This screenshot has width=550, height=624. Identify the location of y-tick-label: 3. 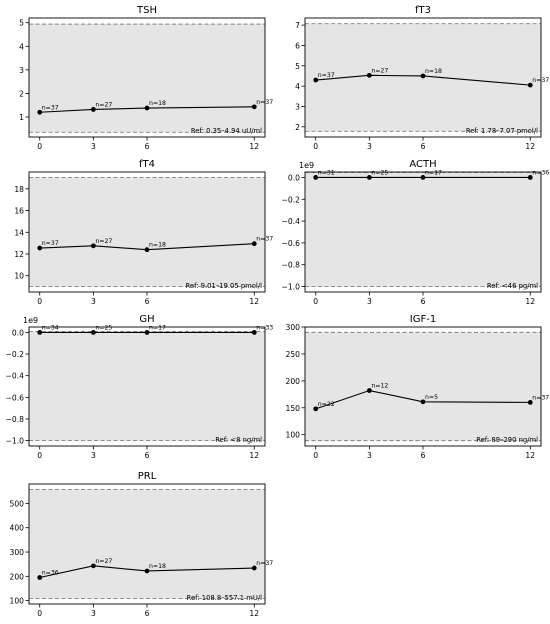
(297, 106).